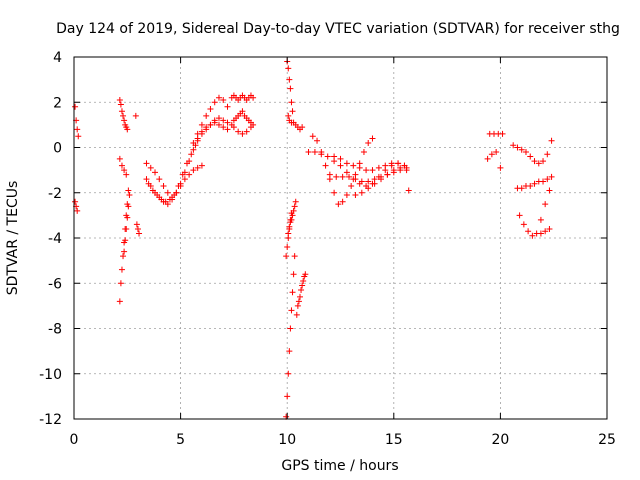 The width and height of the screenshot is (640, 480). What do you see at coordinates (55, 284) in the screenshot?
I see `y-tick-label: -6` at bounding box center [55, 284].